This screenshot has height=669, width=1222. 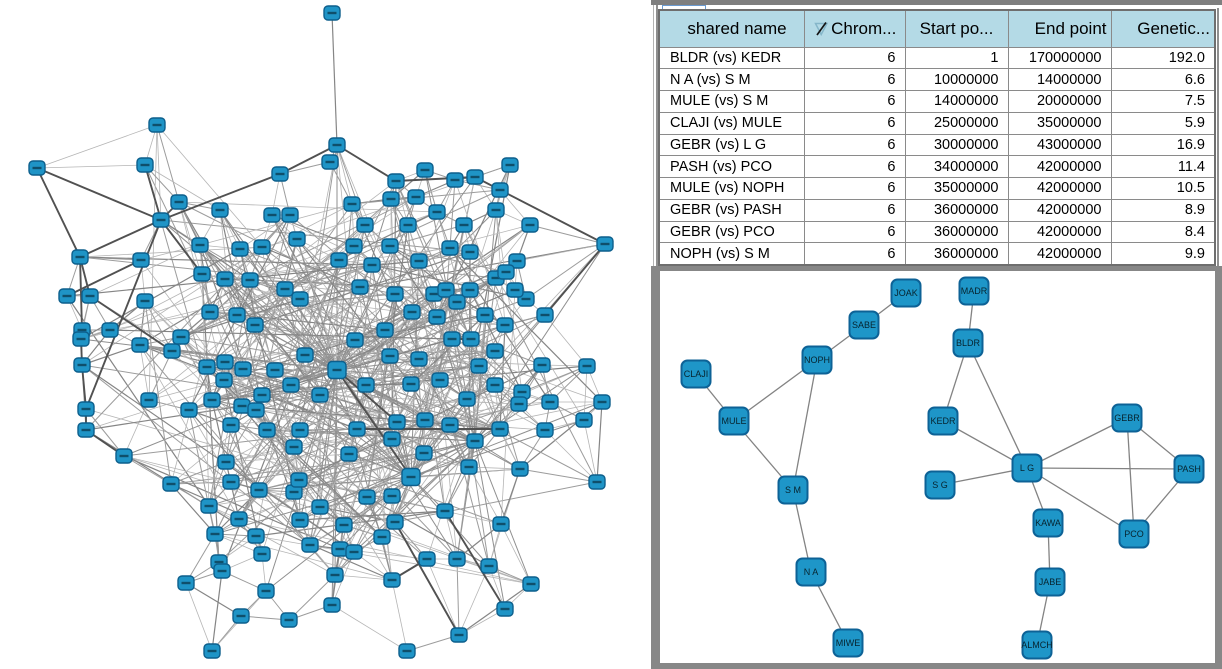 What do you see at coordinates (974, 291) in the screenshot?
I see `svg-text: MADR` at bounding box center [974, 291].